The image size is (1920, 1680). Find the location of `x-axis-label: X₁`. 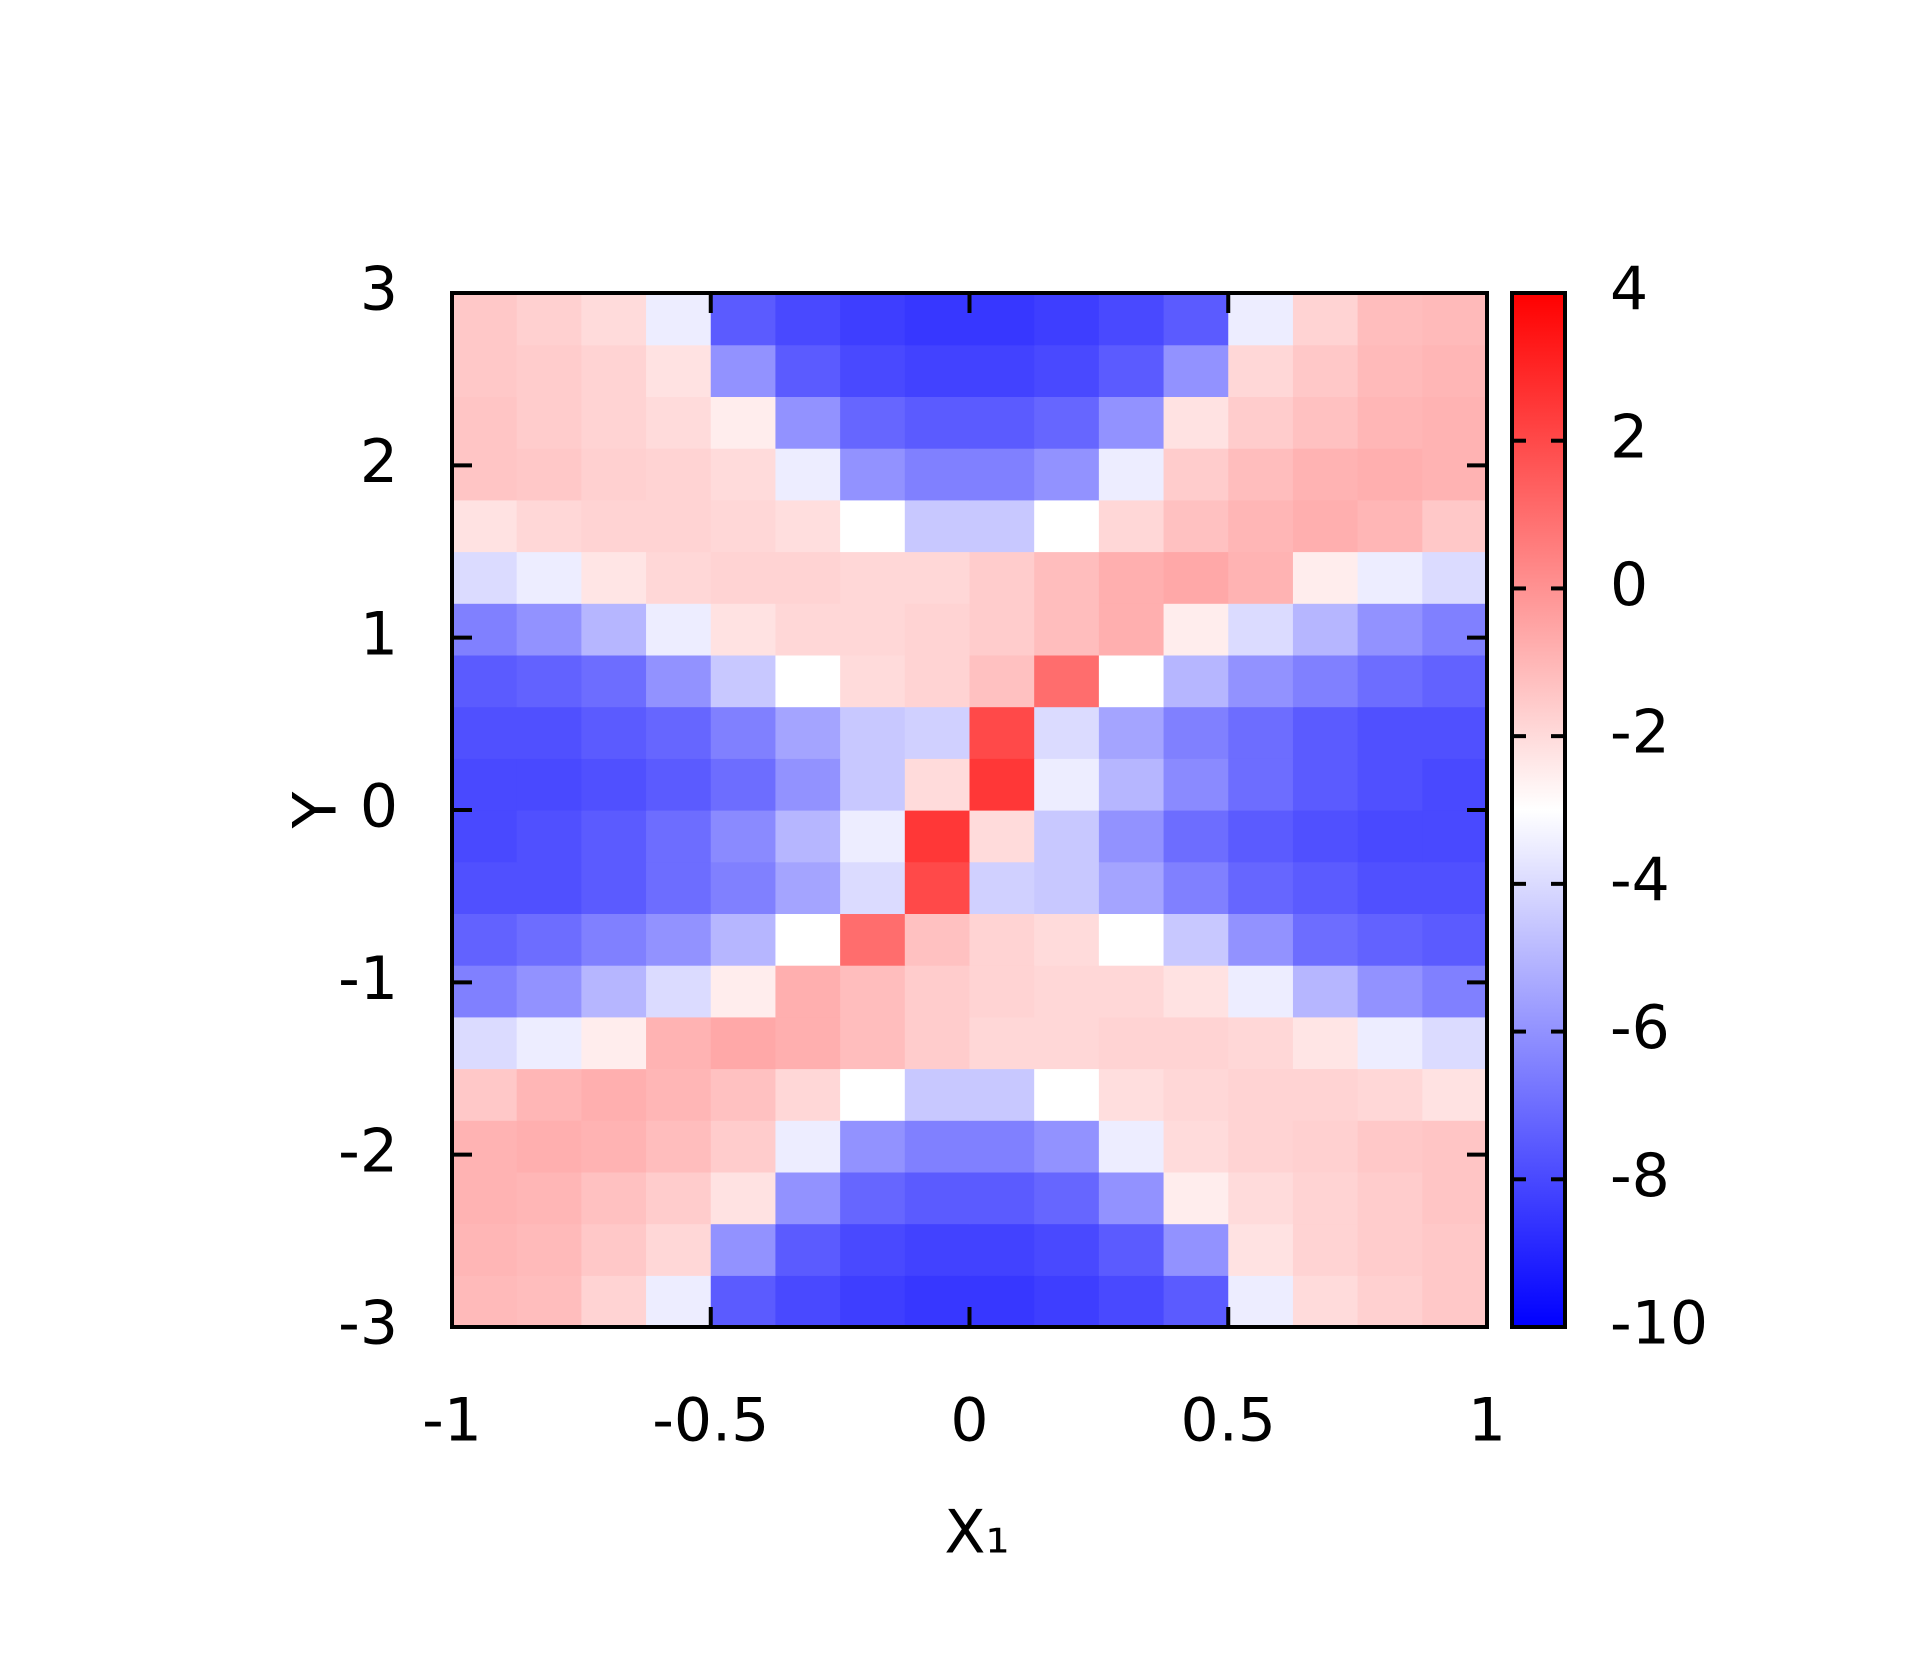

x-axis-label: X₁ is located at coordinates (976, 1533).